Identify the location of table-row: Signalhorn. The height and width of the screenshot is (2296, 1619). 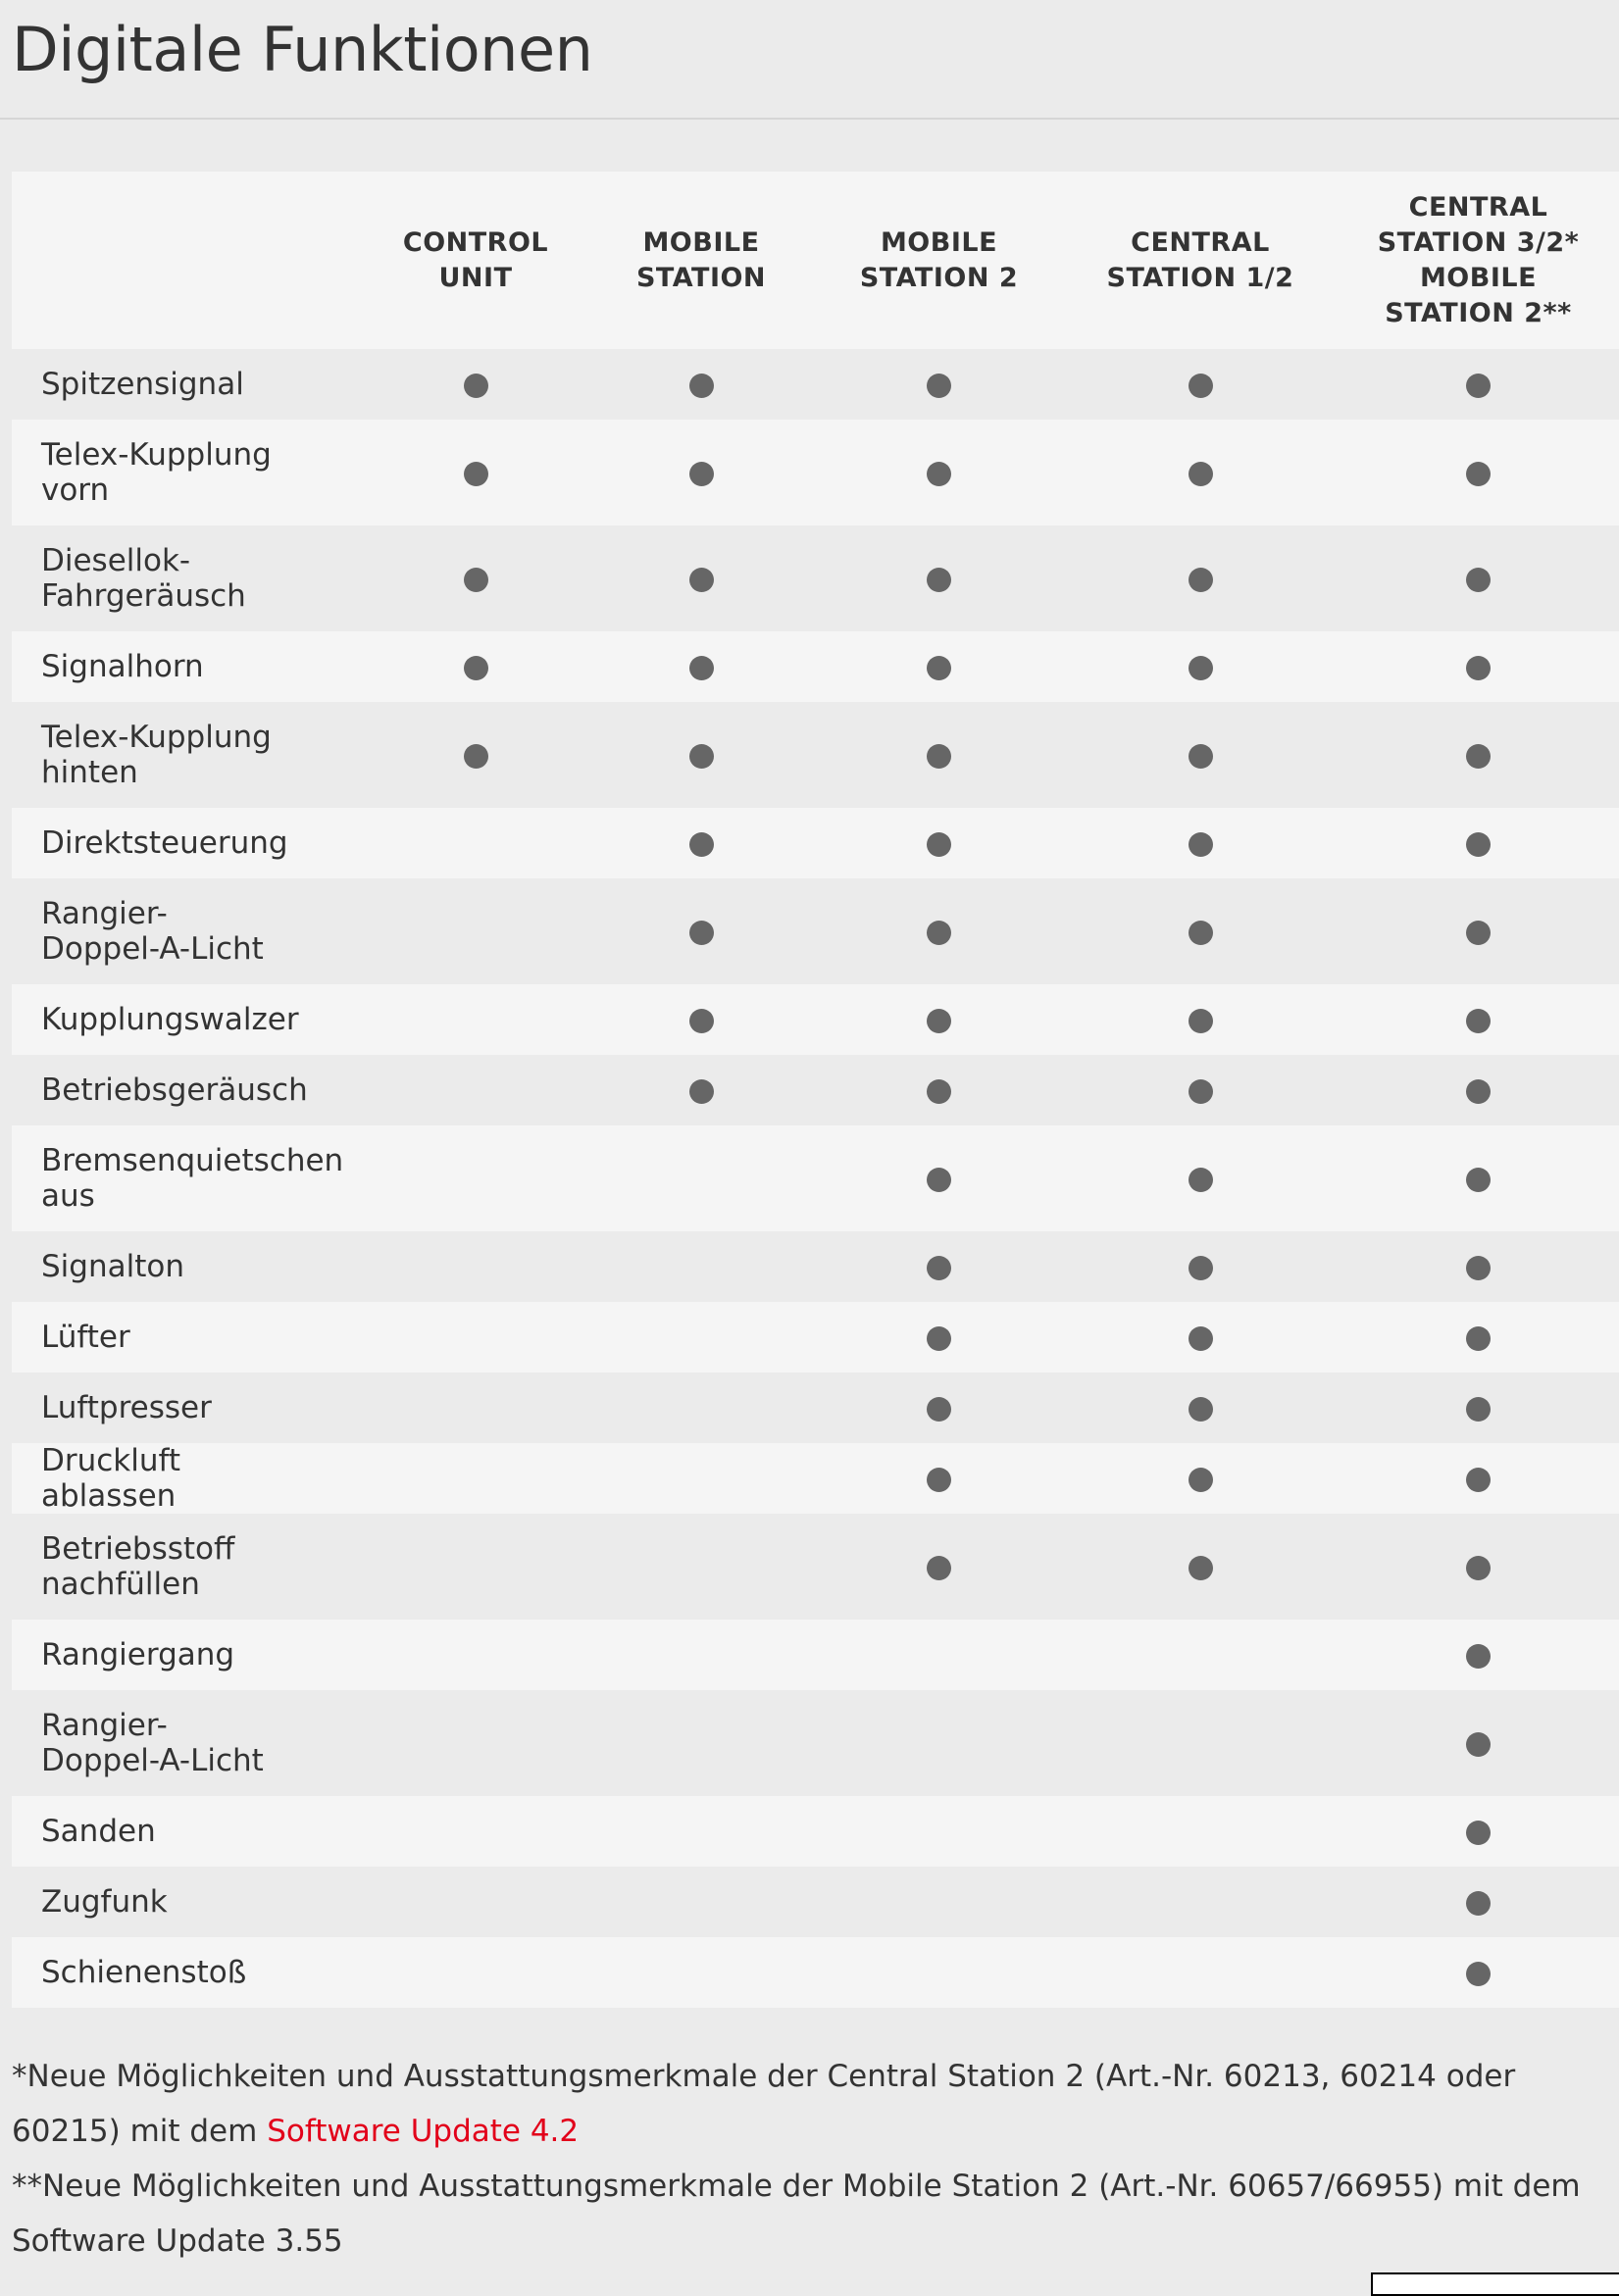
(815, 666).